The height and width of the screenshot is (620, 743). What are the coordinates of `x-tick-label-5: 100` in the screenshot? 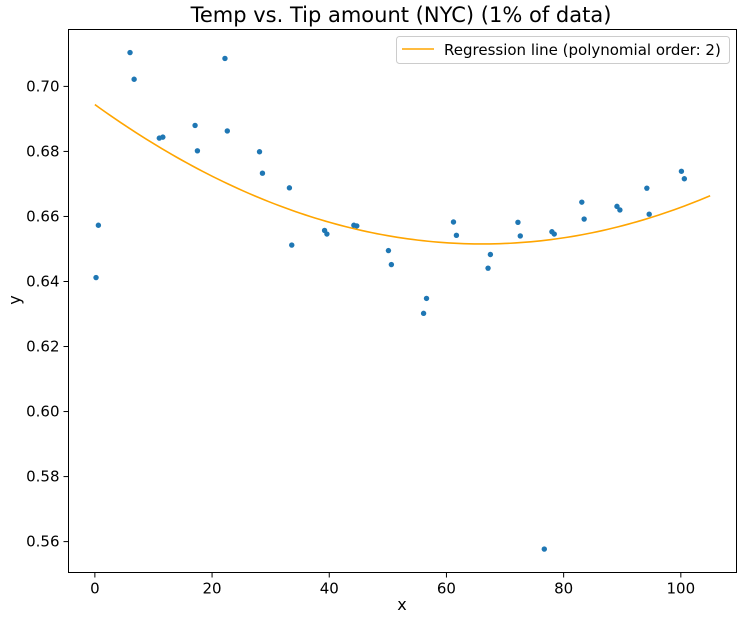 It's located at (681, 589).